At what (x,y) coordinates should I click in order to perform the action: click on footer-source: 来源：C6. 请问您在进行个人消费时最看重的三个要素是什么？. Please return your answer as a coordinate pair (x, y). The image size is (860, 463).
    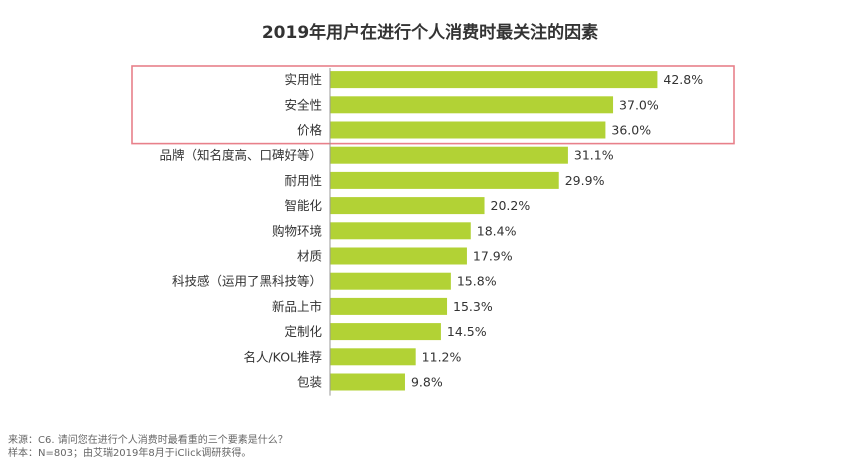
    Looking at the image, I should click on (148, 440).